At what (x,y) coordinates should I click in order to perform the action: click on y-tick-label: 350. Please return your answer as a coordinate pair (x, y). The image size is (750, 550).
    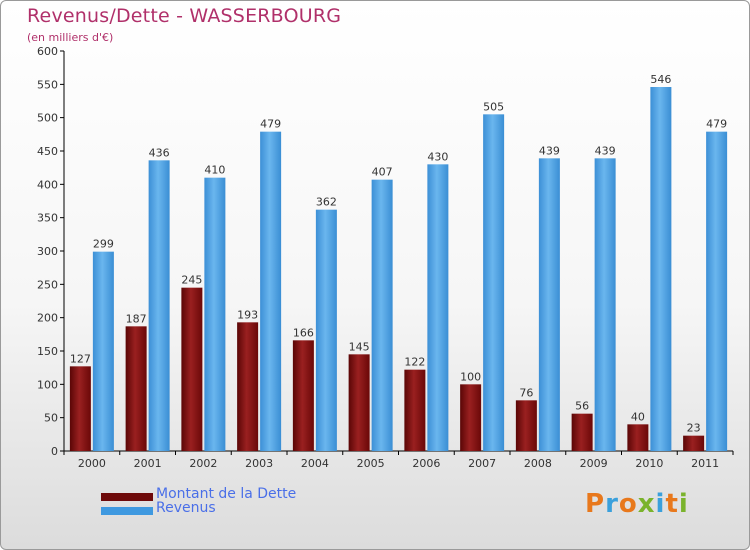
    Looking at the image, I should click on (47, 218).